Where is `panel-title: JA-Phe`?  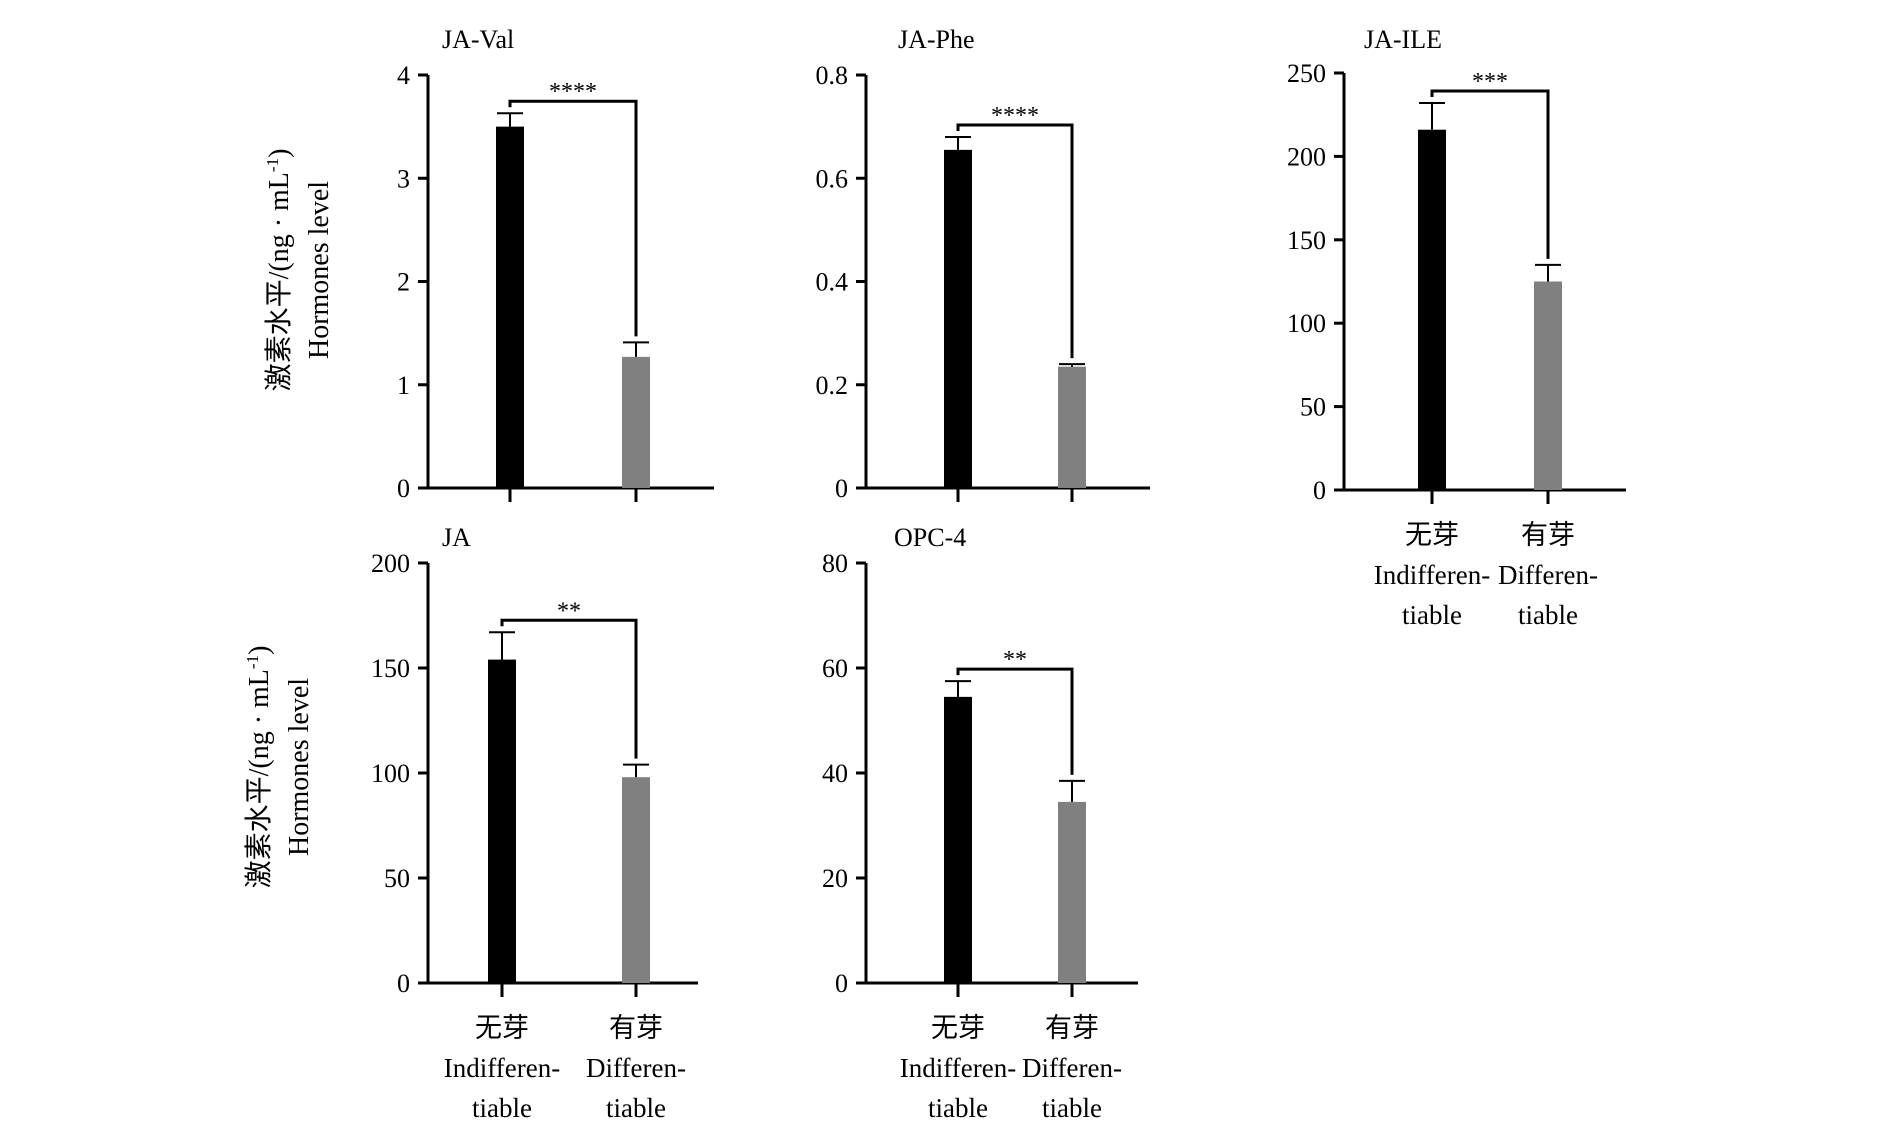 panel-title: JA-Phe is located at coordinates (936, 39).